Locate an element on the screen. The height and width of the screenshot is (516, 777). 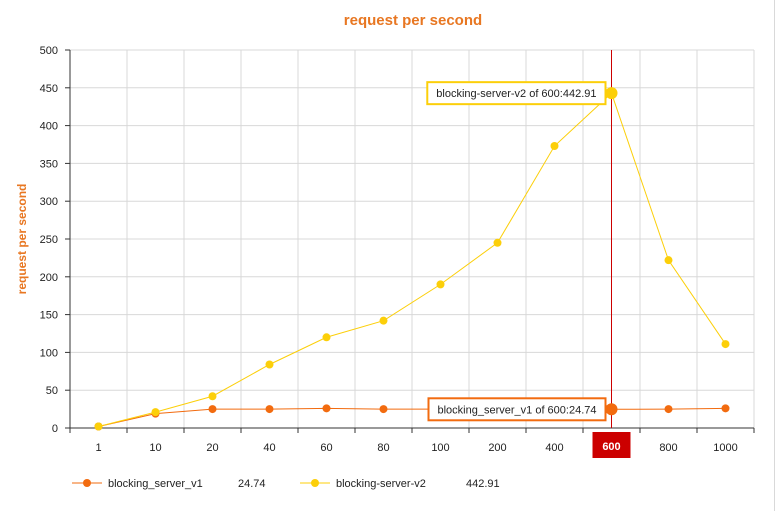
x-tick-labels: 1 10 20 40 60 80 100 200 400 600 800 1000 is located at coordinates (416, 445).